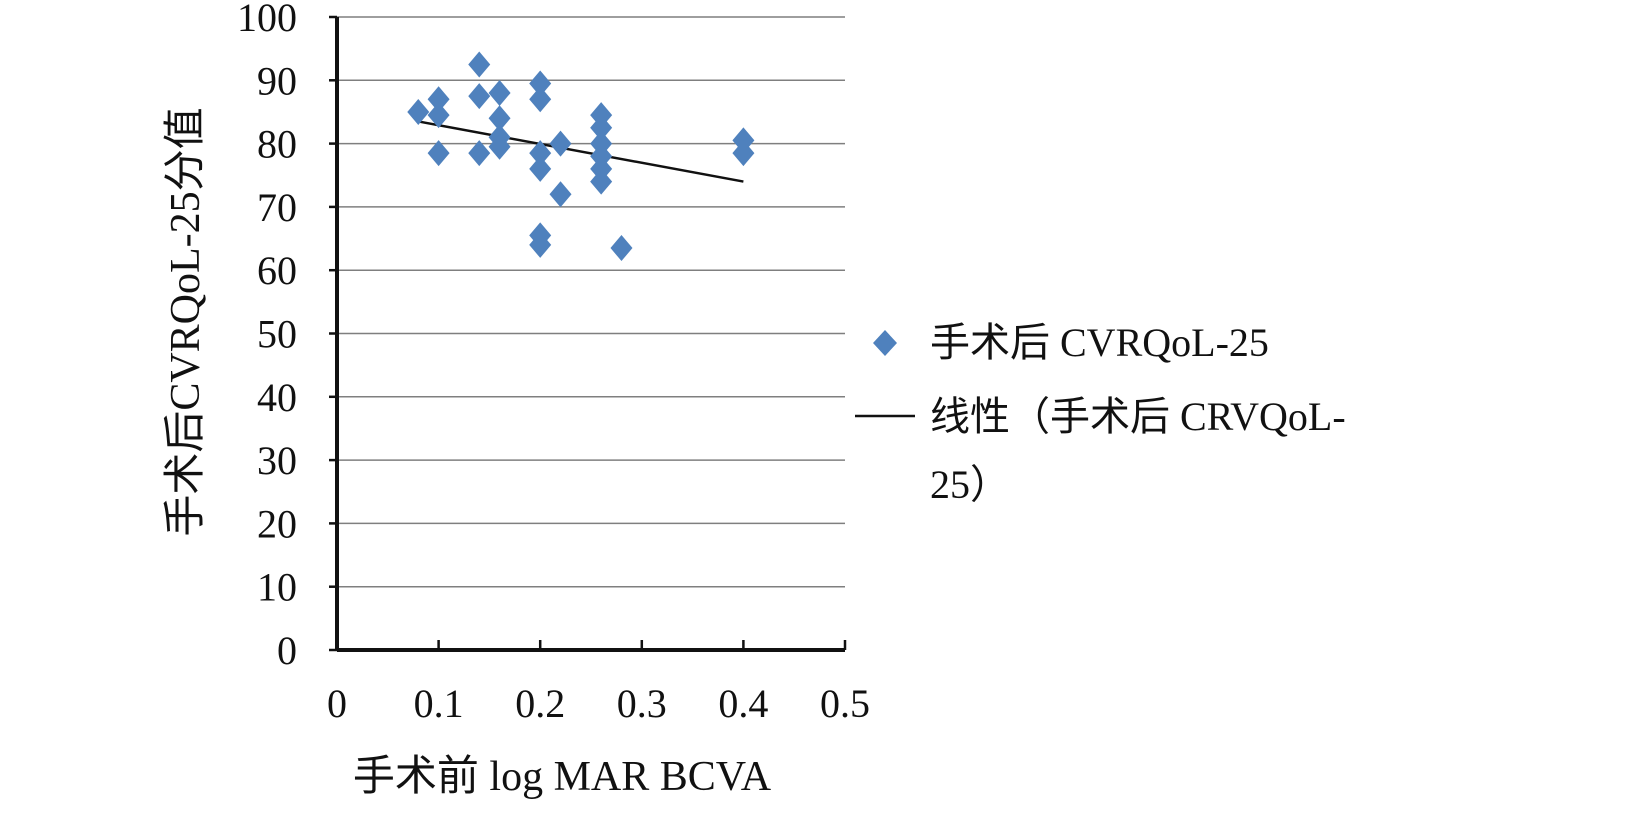  Describe the element at coordinates (277, 270) in the screenshot. I see `y-tick-label: 60` at that location.